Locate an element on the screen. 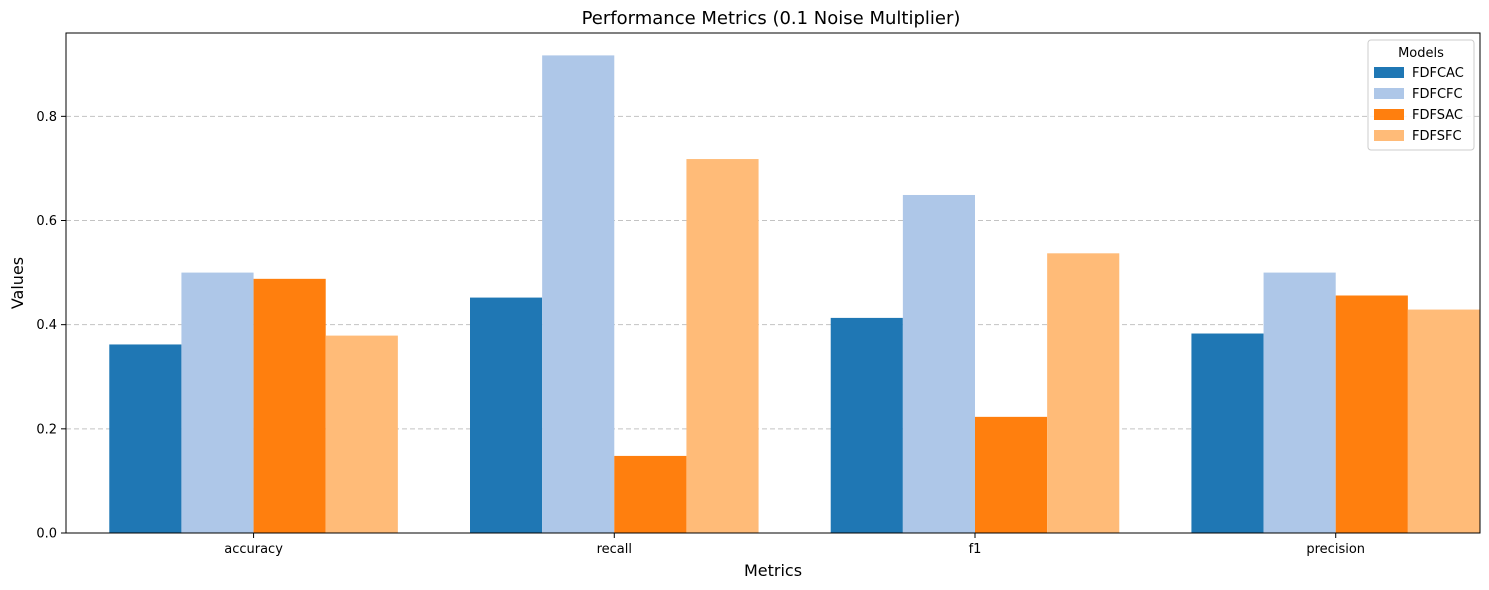  legend-swatch-fdfcfc is located at coordinates (1389, 93).